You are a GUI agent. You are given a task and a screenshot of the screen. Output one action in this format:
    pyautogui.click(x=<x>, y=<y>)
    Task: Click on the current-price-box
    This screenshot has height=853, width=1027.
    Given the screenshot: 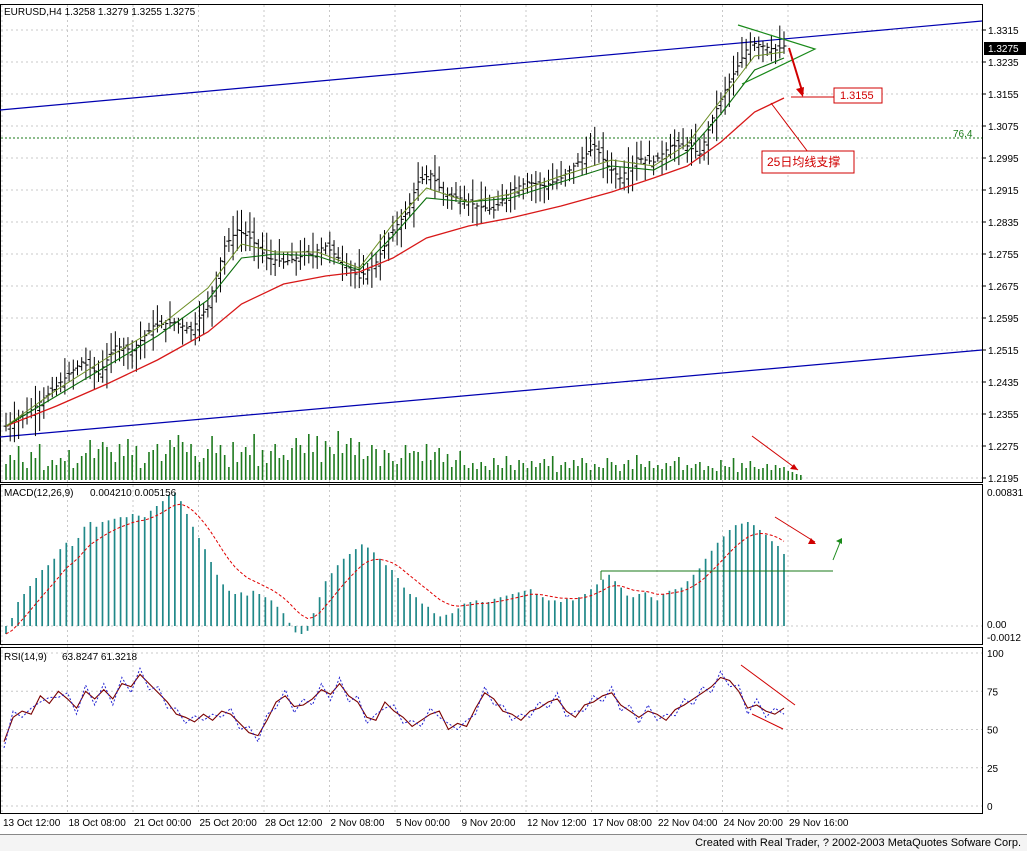 What is the action you would take?
    pyautogui.click(x=1005, y=48)
    